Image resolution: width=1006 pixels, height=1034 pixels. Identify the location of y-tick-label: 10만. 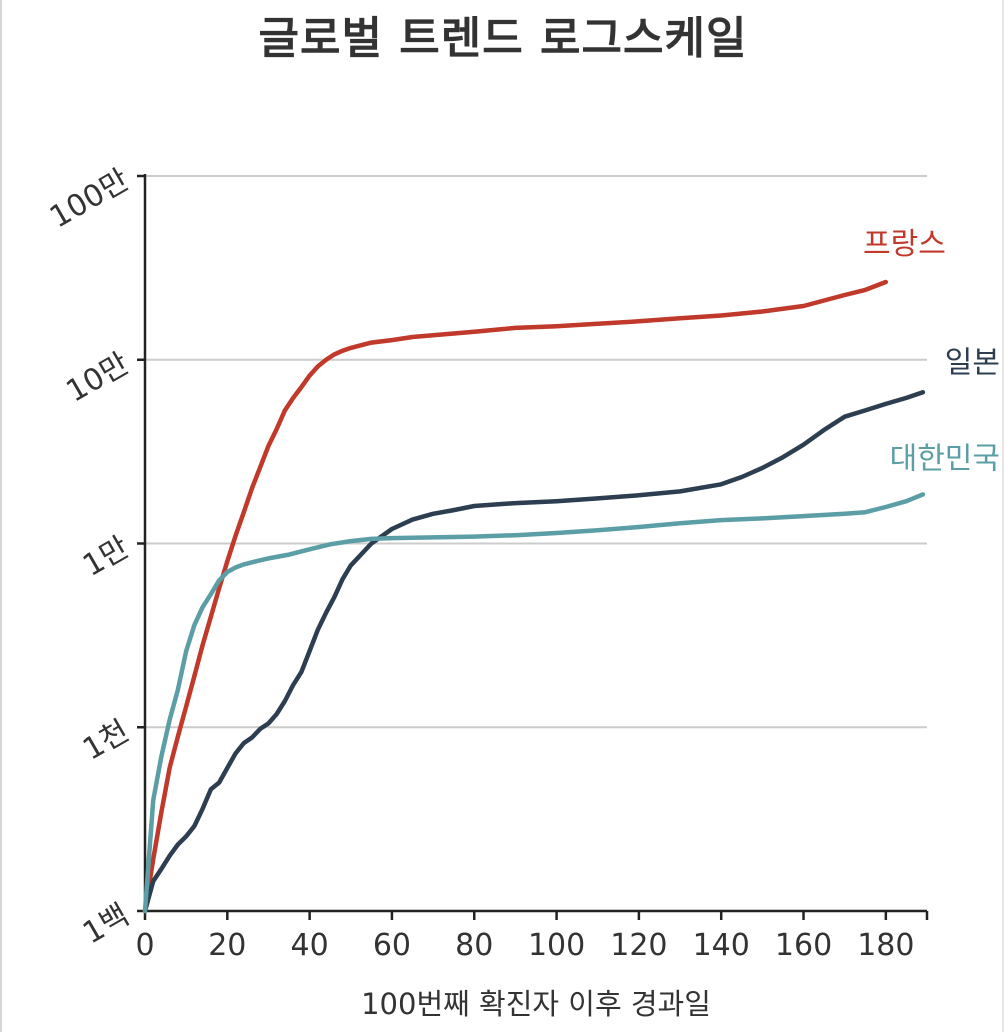
(98, 377).